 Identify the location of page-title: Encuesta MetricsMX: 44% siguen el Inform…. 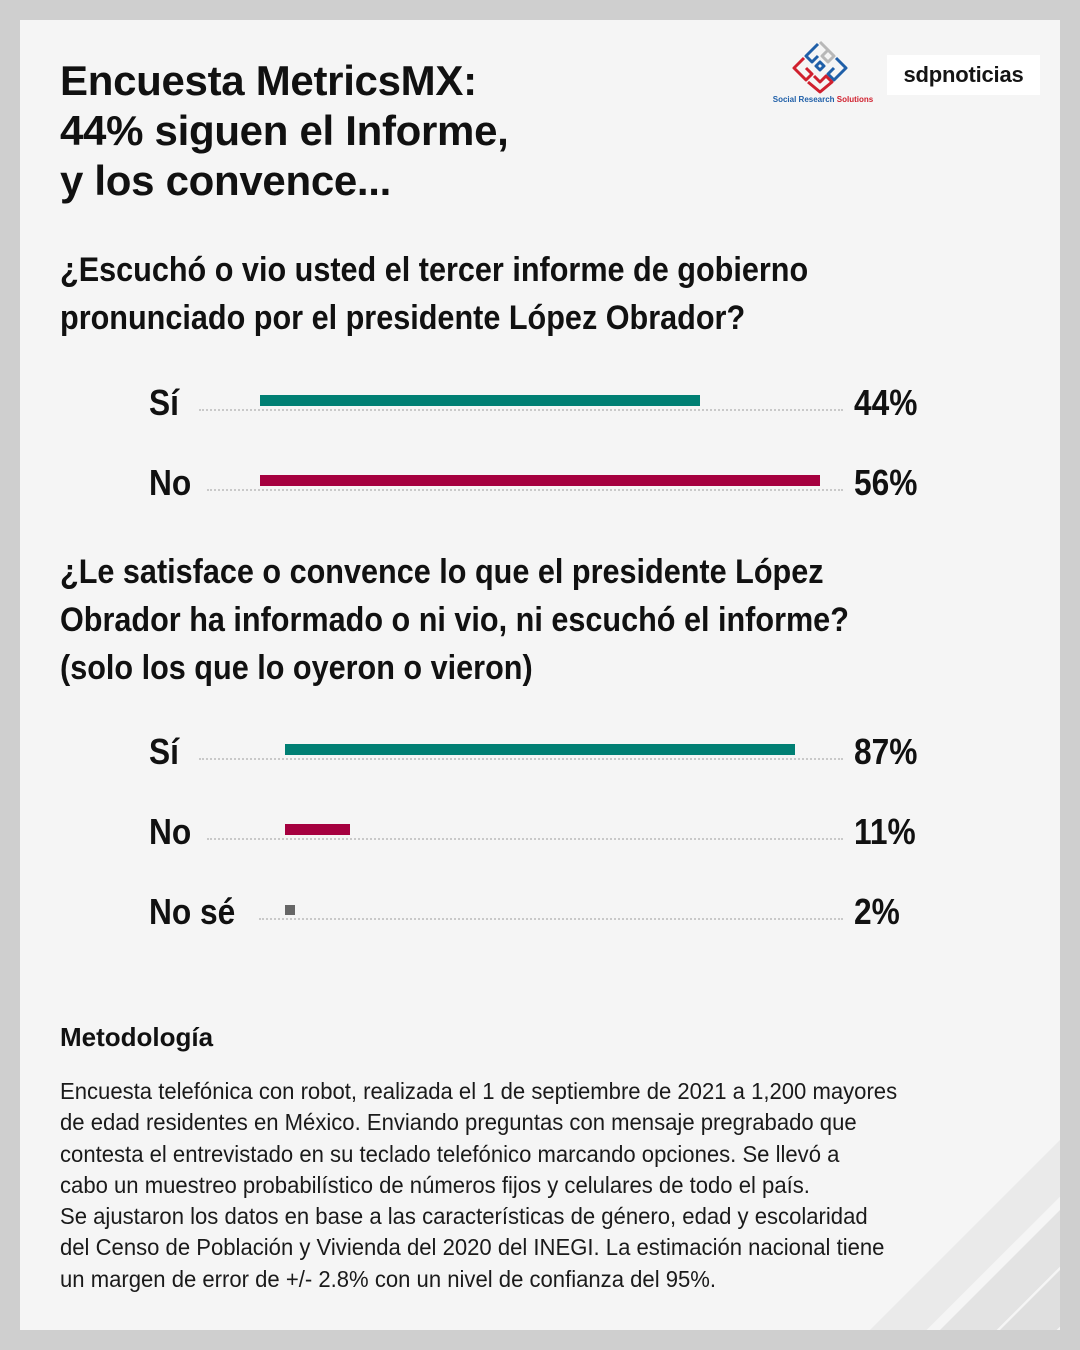
(284, 131).